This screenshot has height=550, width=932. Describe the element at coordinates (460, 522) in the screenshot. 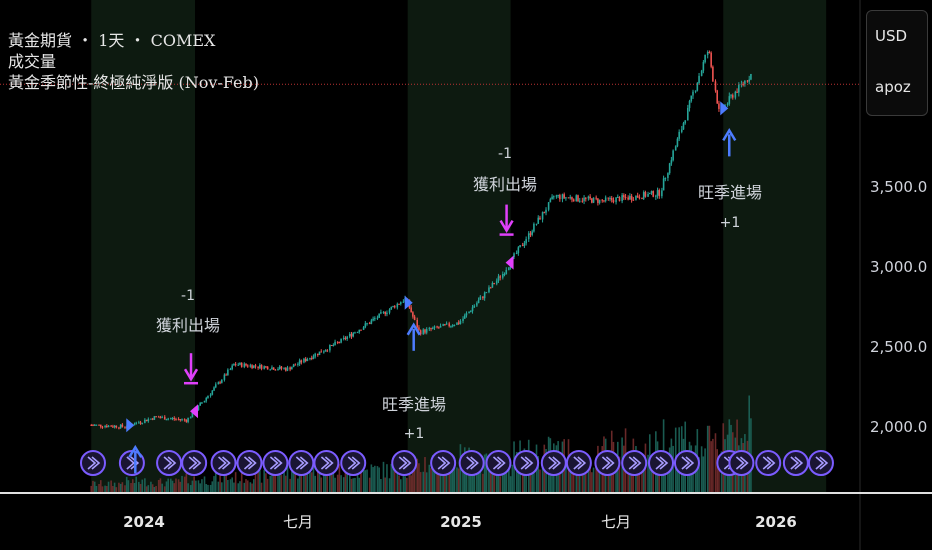

I see `time-axis: 2024 七月 2025 七月 2026` at that location.